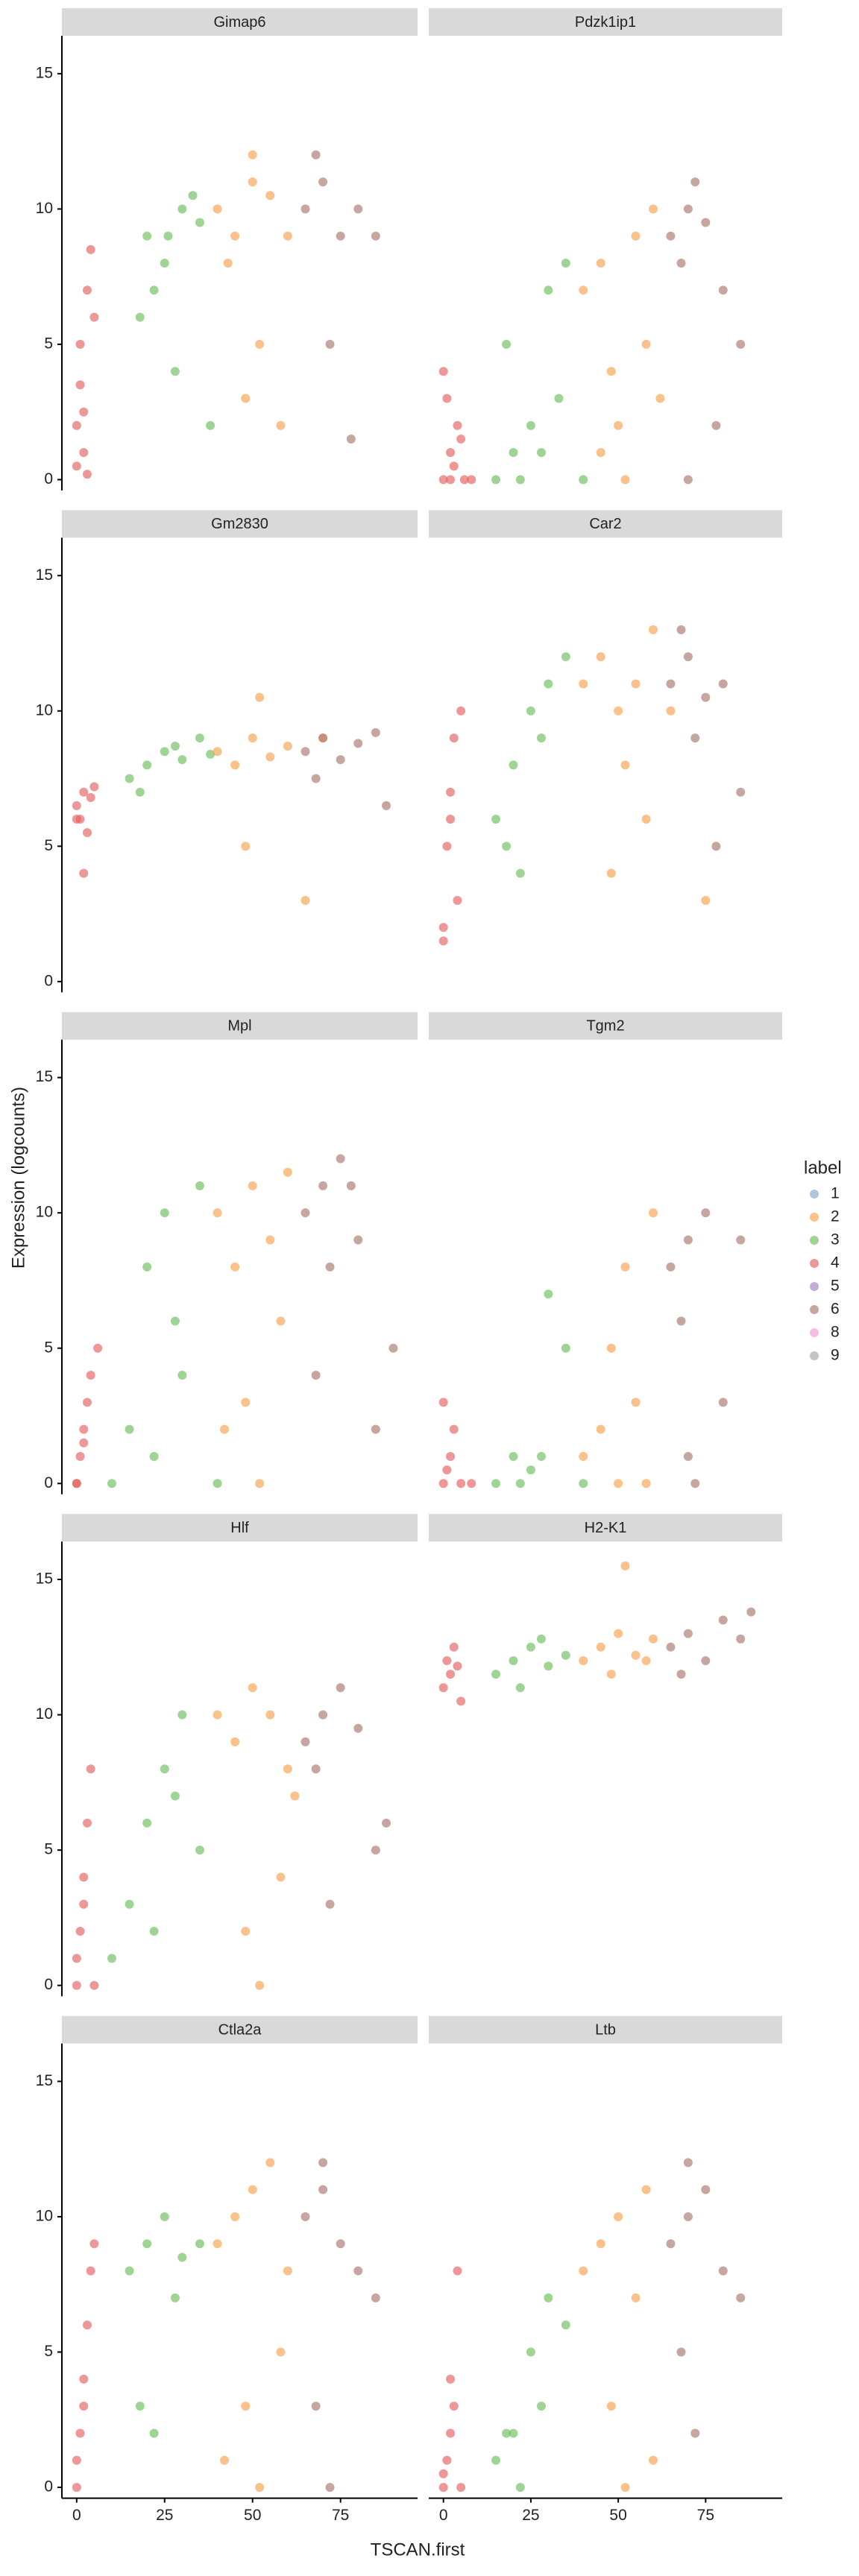 This screenshot has width=859, height=2576. Describe the element at coordinates (44, 1714) in the screenshot. I see `y-tick-label: 10` at that location.